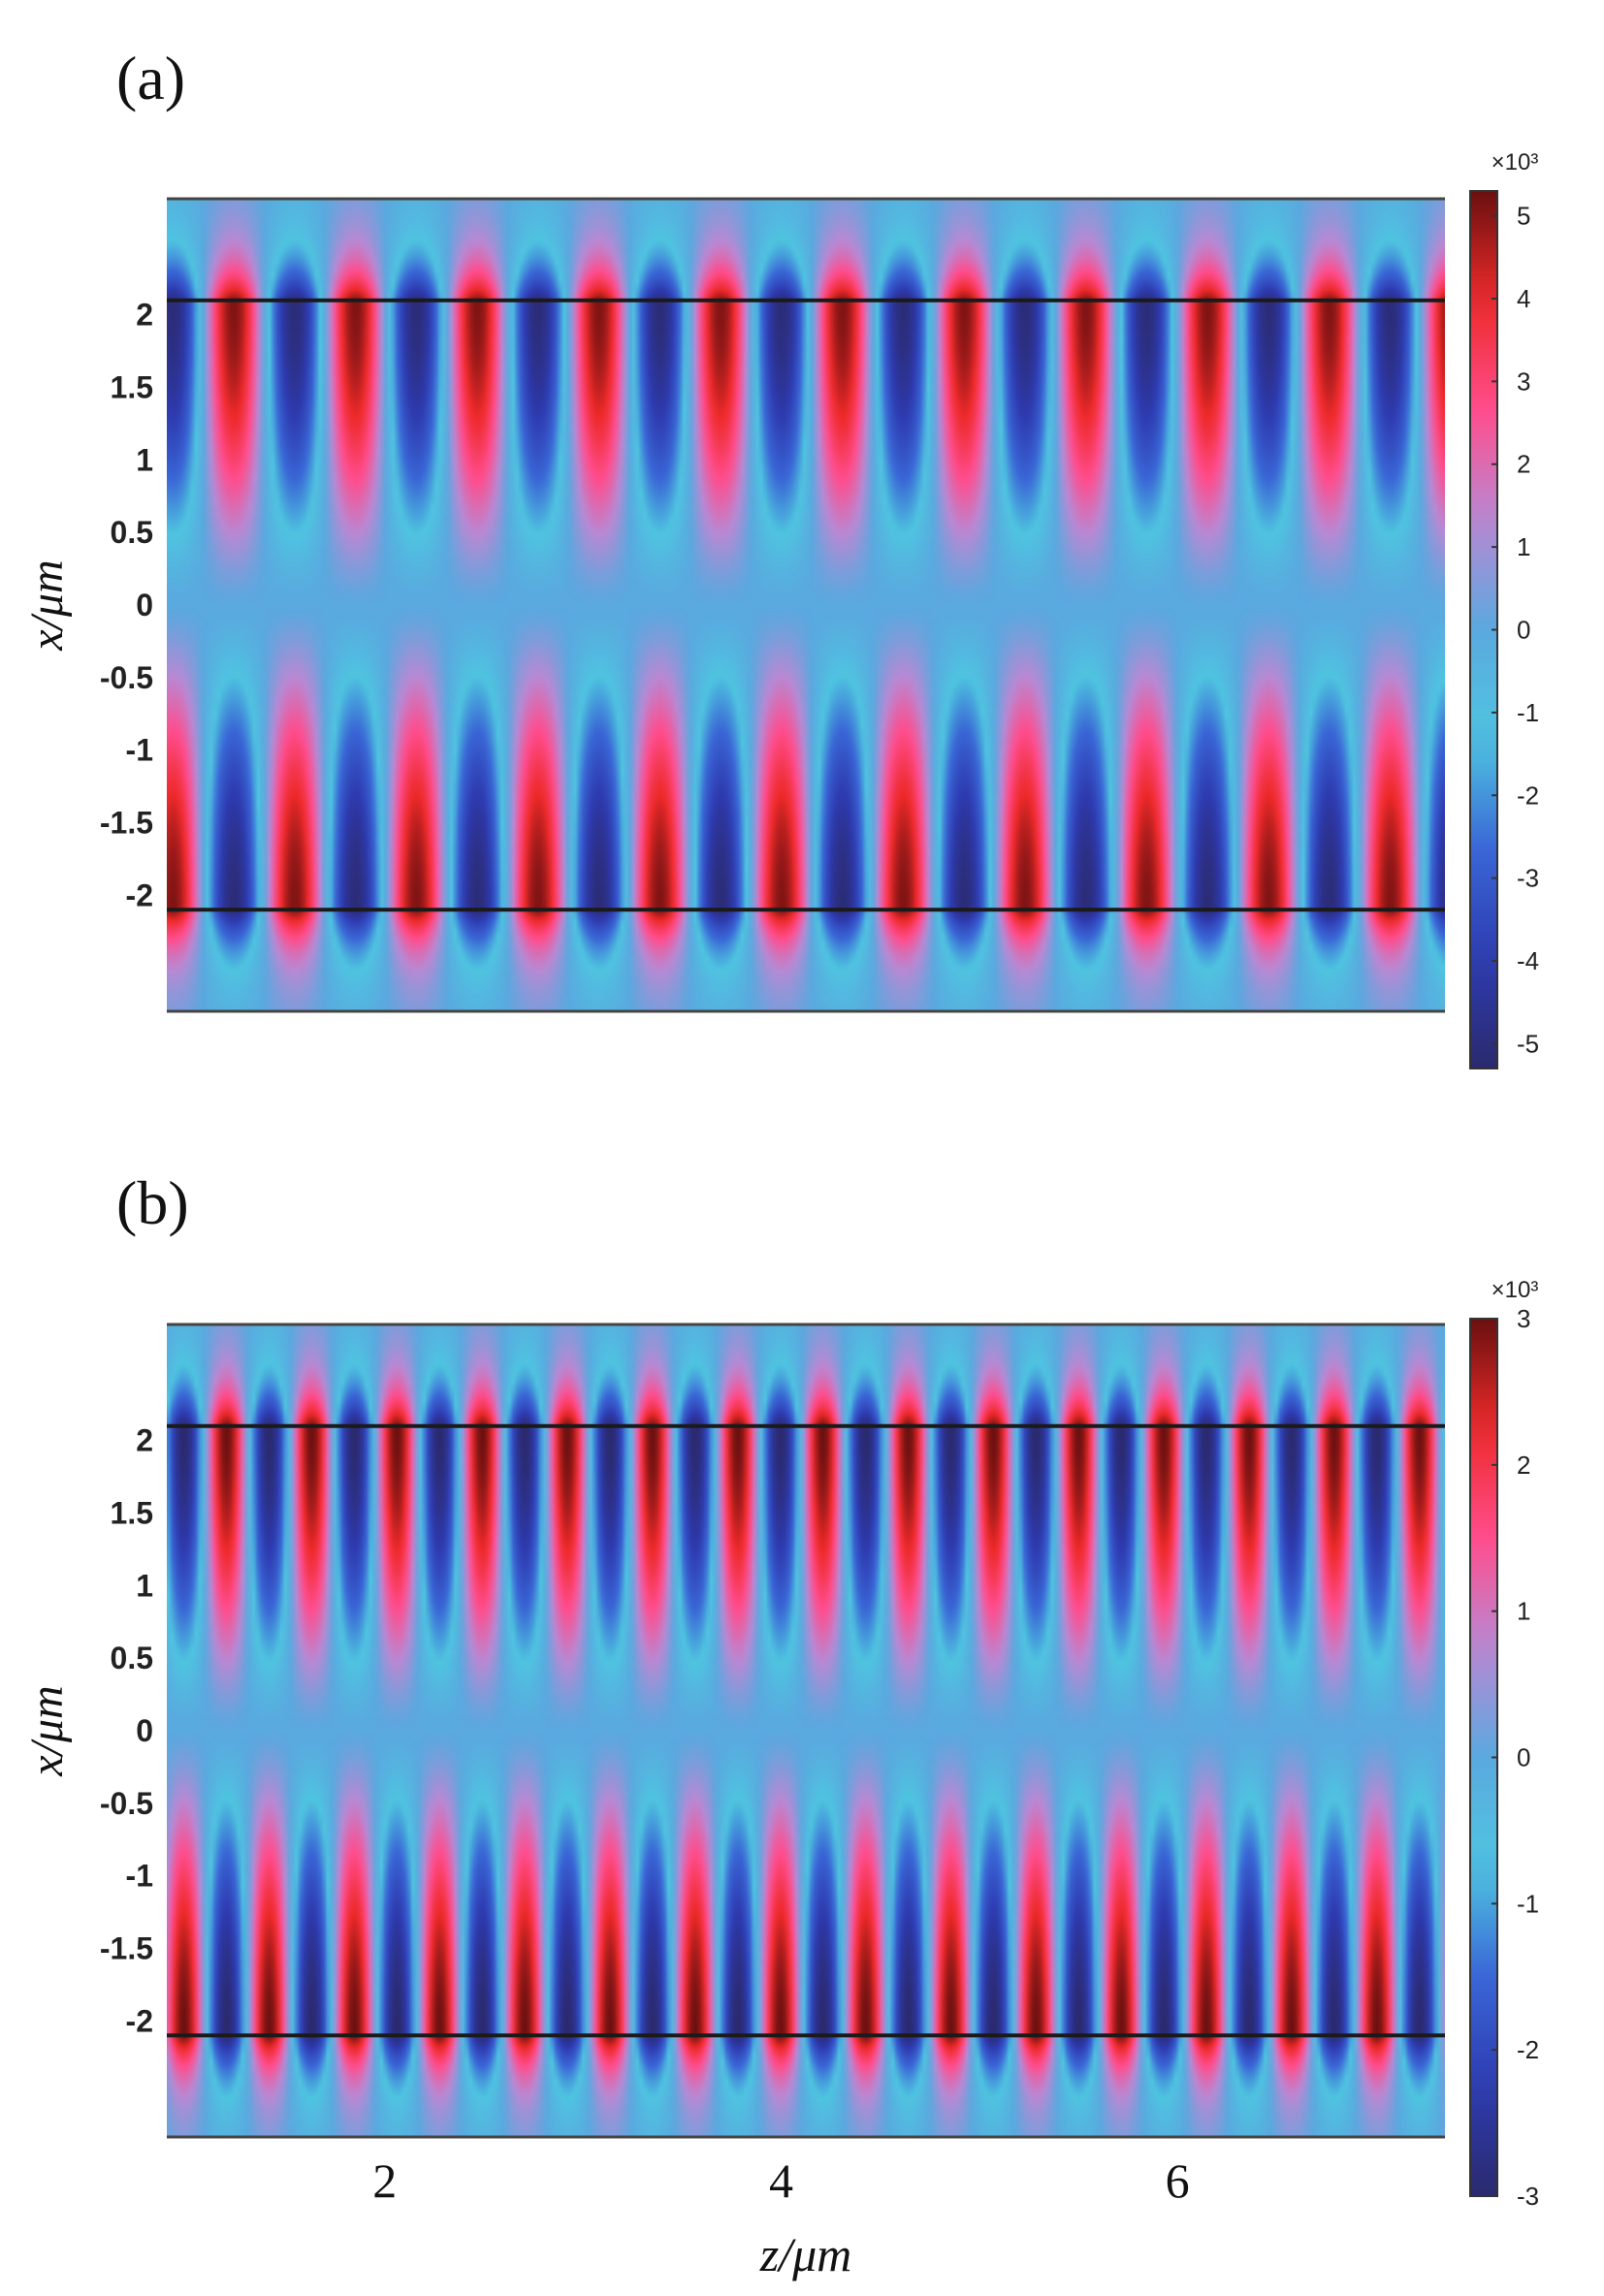 The width and height of the screenshot is (1604, 2296). I want to click on x-tick-label: 6, so click(1178, 2180).